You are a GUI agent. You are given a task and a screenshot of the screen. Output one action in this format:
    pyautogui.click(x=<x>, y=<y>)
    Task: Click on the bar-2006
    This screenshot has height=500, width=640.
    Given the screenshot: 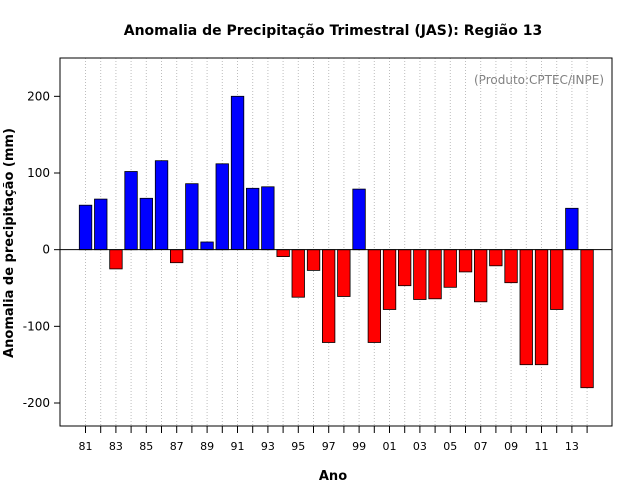 What is the action you would take?
    pyautogui.click(x=465, y=261)
    